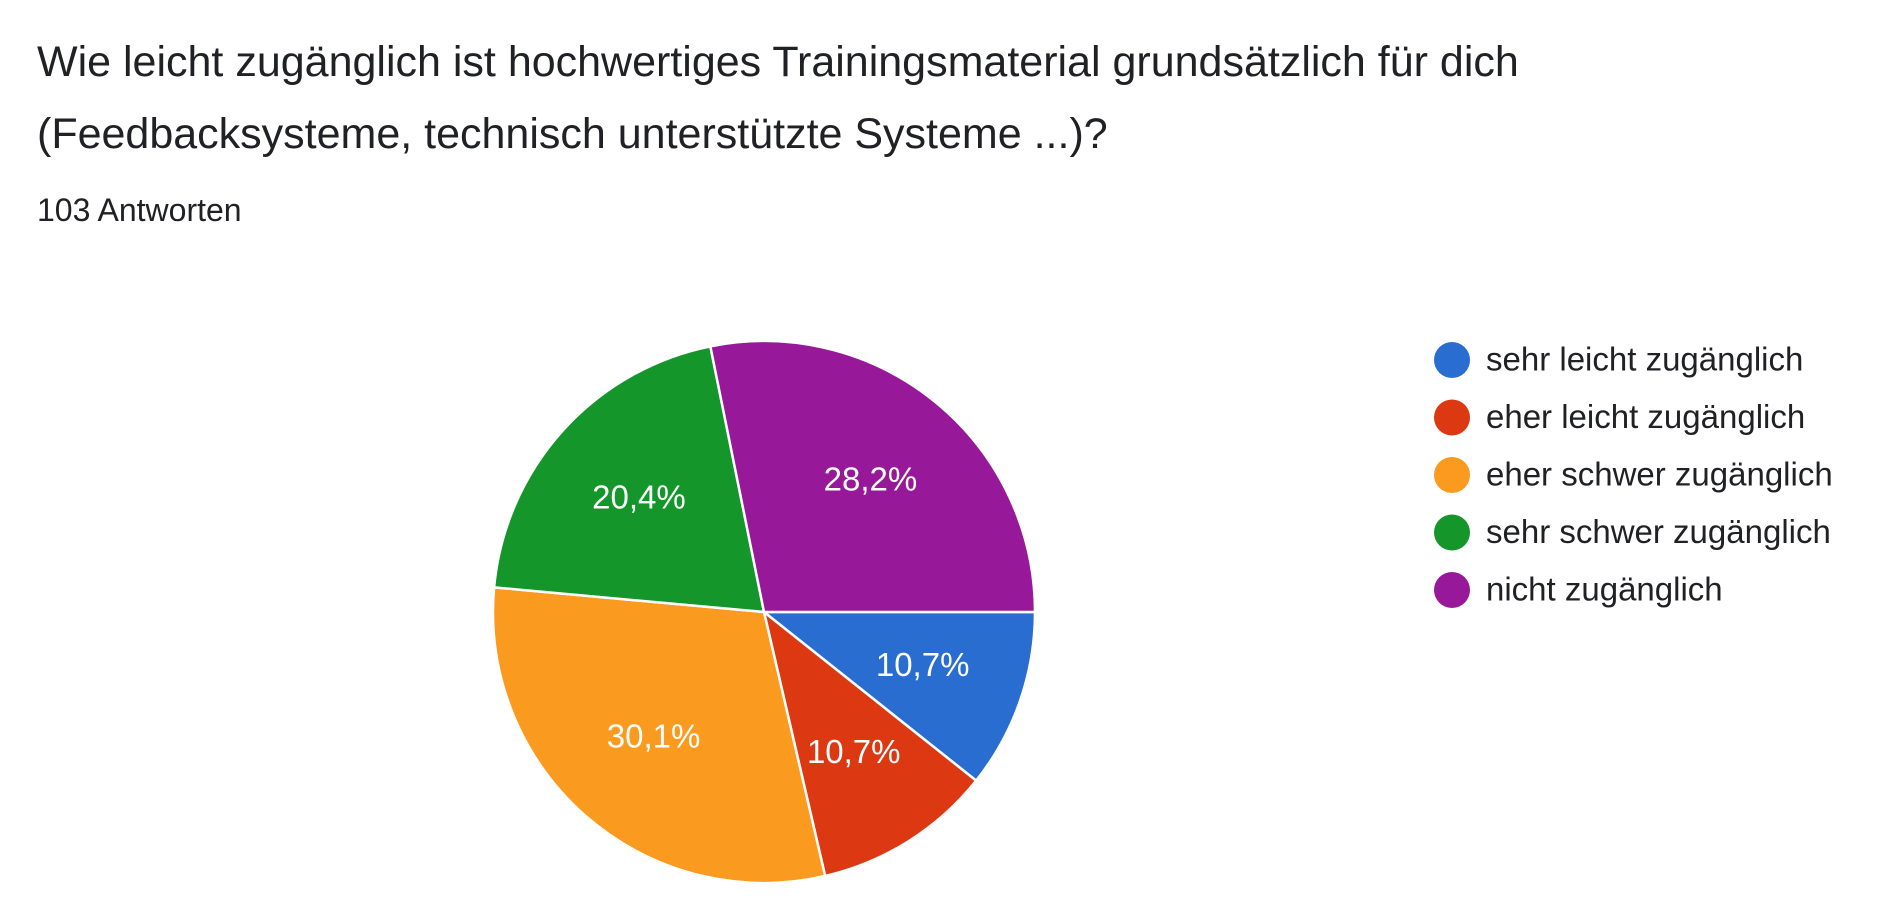 Image resolution: width=1902 pixels, height=922 pixels. I want to click on legend-label: sehr leicht zugänglich, so click(1644, 359).